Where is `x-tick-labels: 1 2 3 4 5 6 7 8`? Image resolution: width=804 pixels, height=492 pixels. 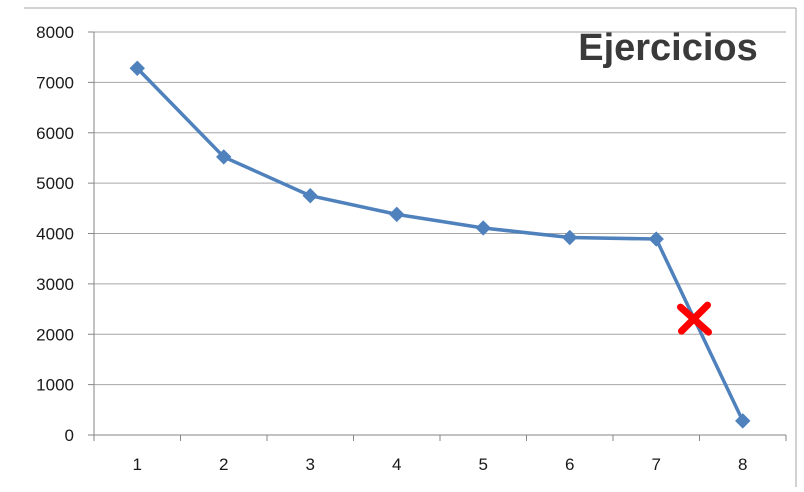 x-tick-labels: 1 2 3 4 5 6 7 8 is located at coordinates (440, 464).